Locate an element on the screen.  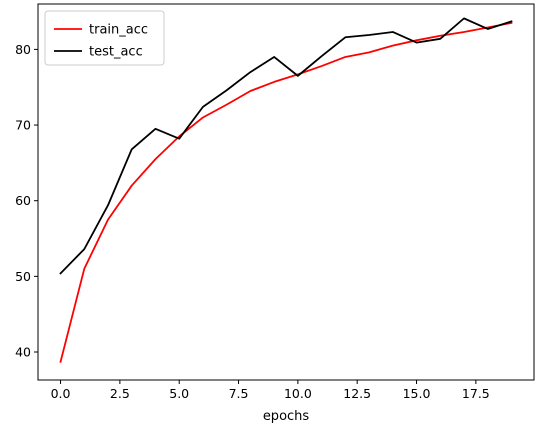
legend-label-test-acc: test_acc is located at coordinates (116, 52).